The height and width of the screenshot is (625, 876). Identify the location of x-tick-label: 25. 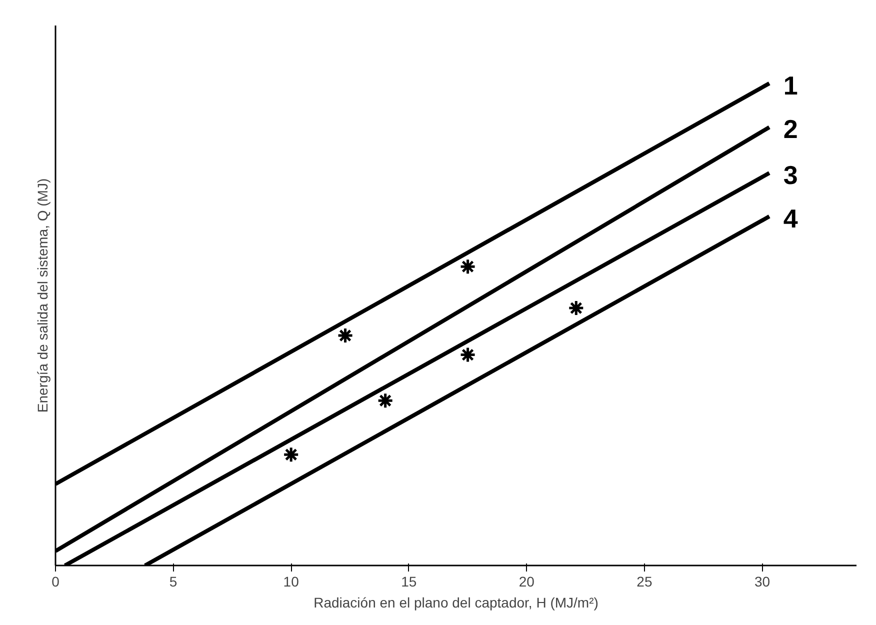
(644, 582).